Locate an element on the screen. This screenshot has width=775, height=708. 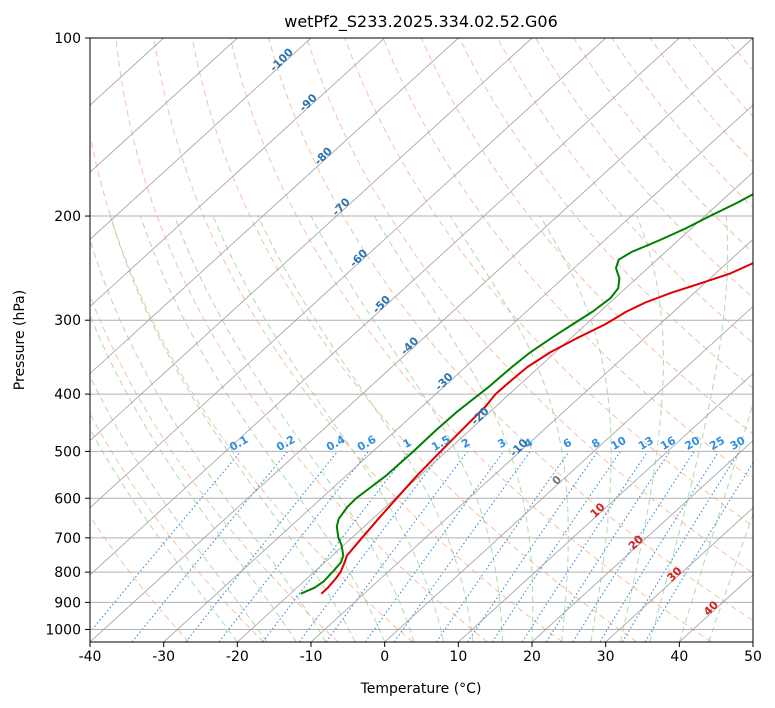
chart-title: wetPf2_S233.2025.334.02.52.G06 is located at coordinates (421, 22).